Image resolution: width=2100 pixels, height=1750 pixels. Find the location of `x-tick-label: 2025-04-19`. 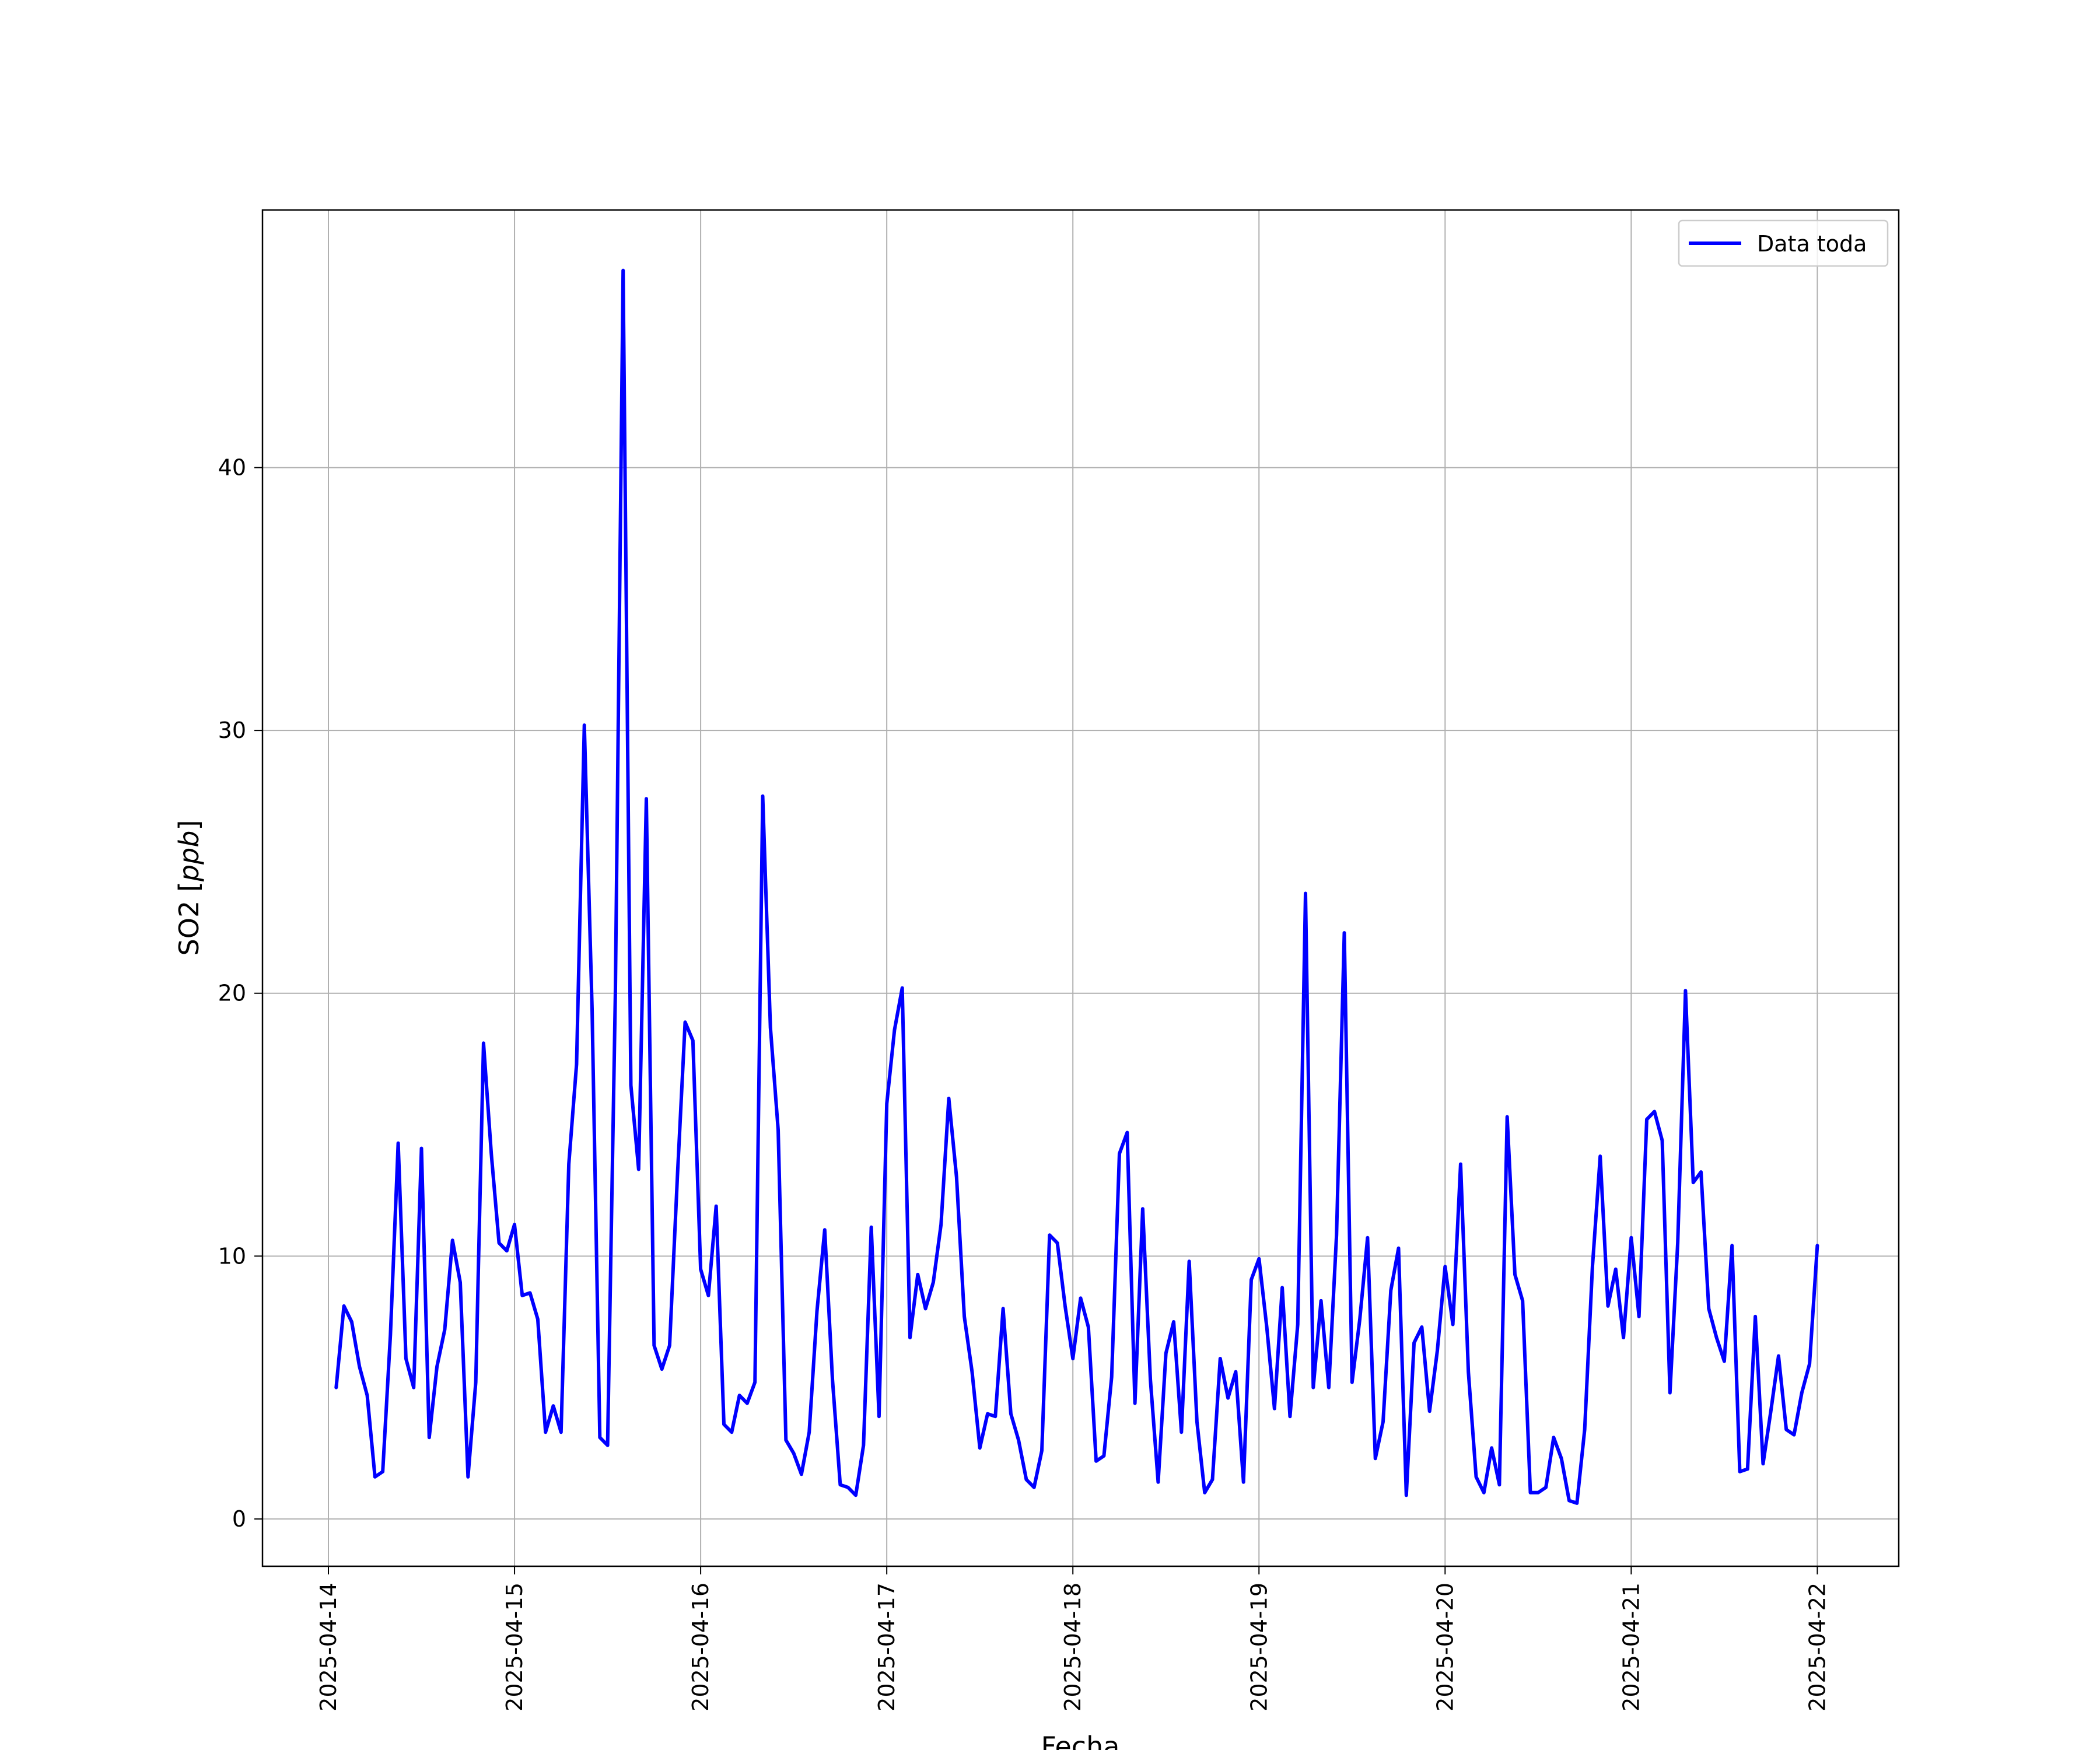

x-tick-label: 2025-04-19 is located at coordinates (1259, 1647).